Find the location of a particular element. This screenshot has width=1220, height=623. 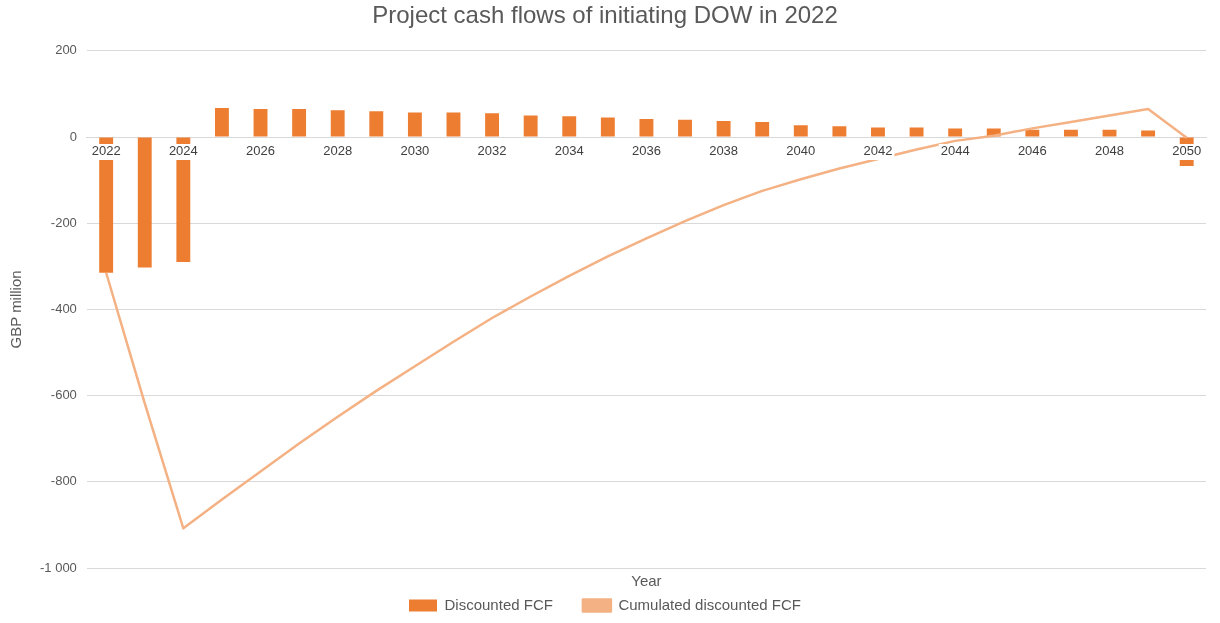

legend-label: Cumulated discounted FCF is located at coordinates (709, 604).